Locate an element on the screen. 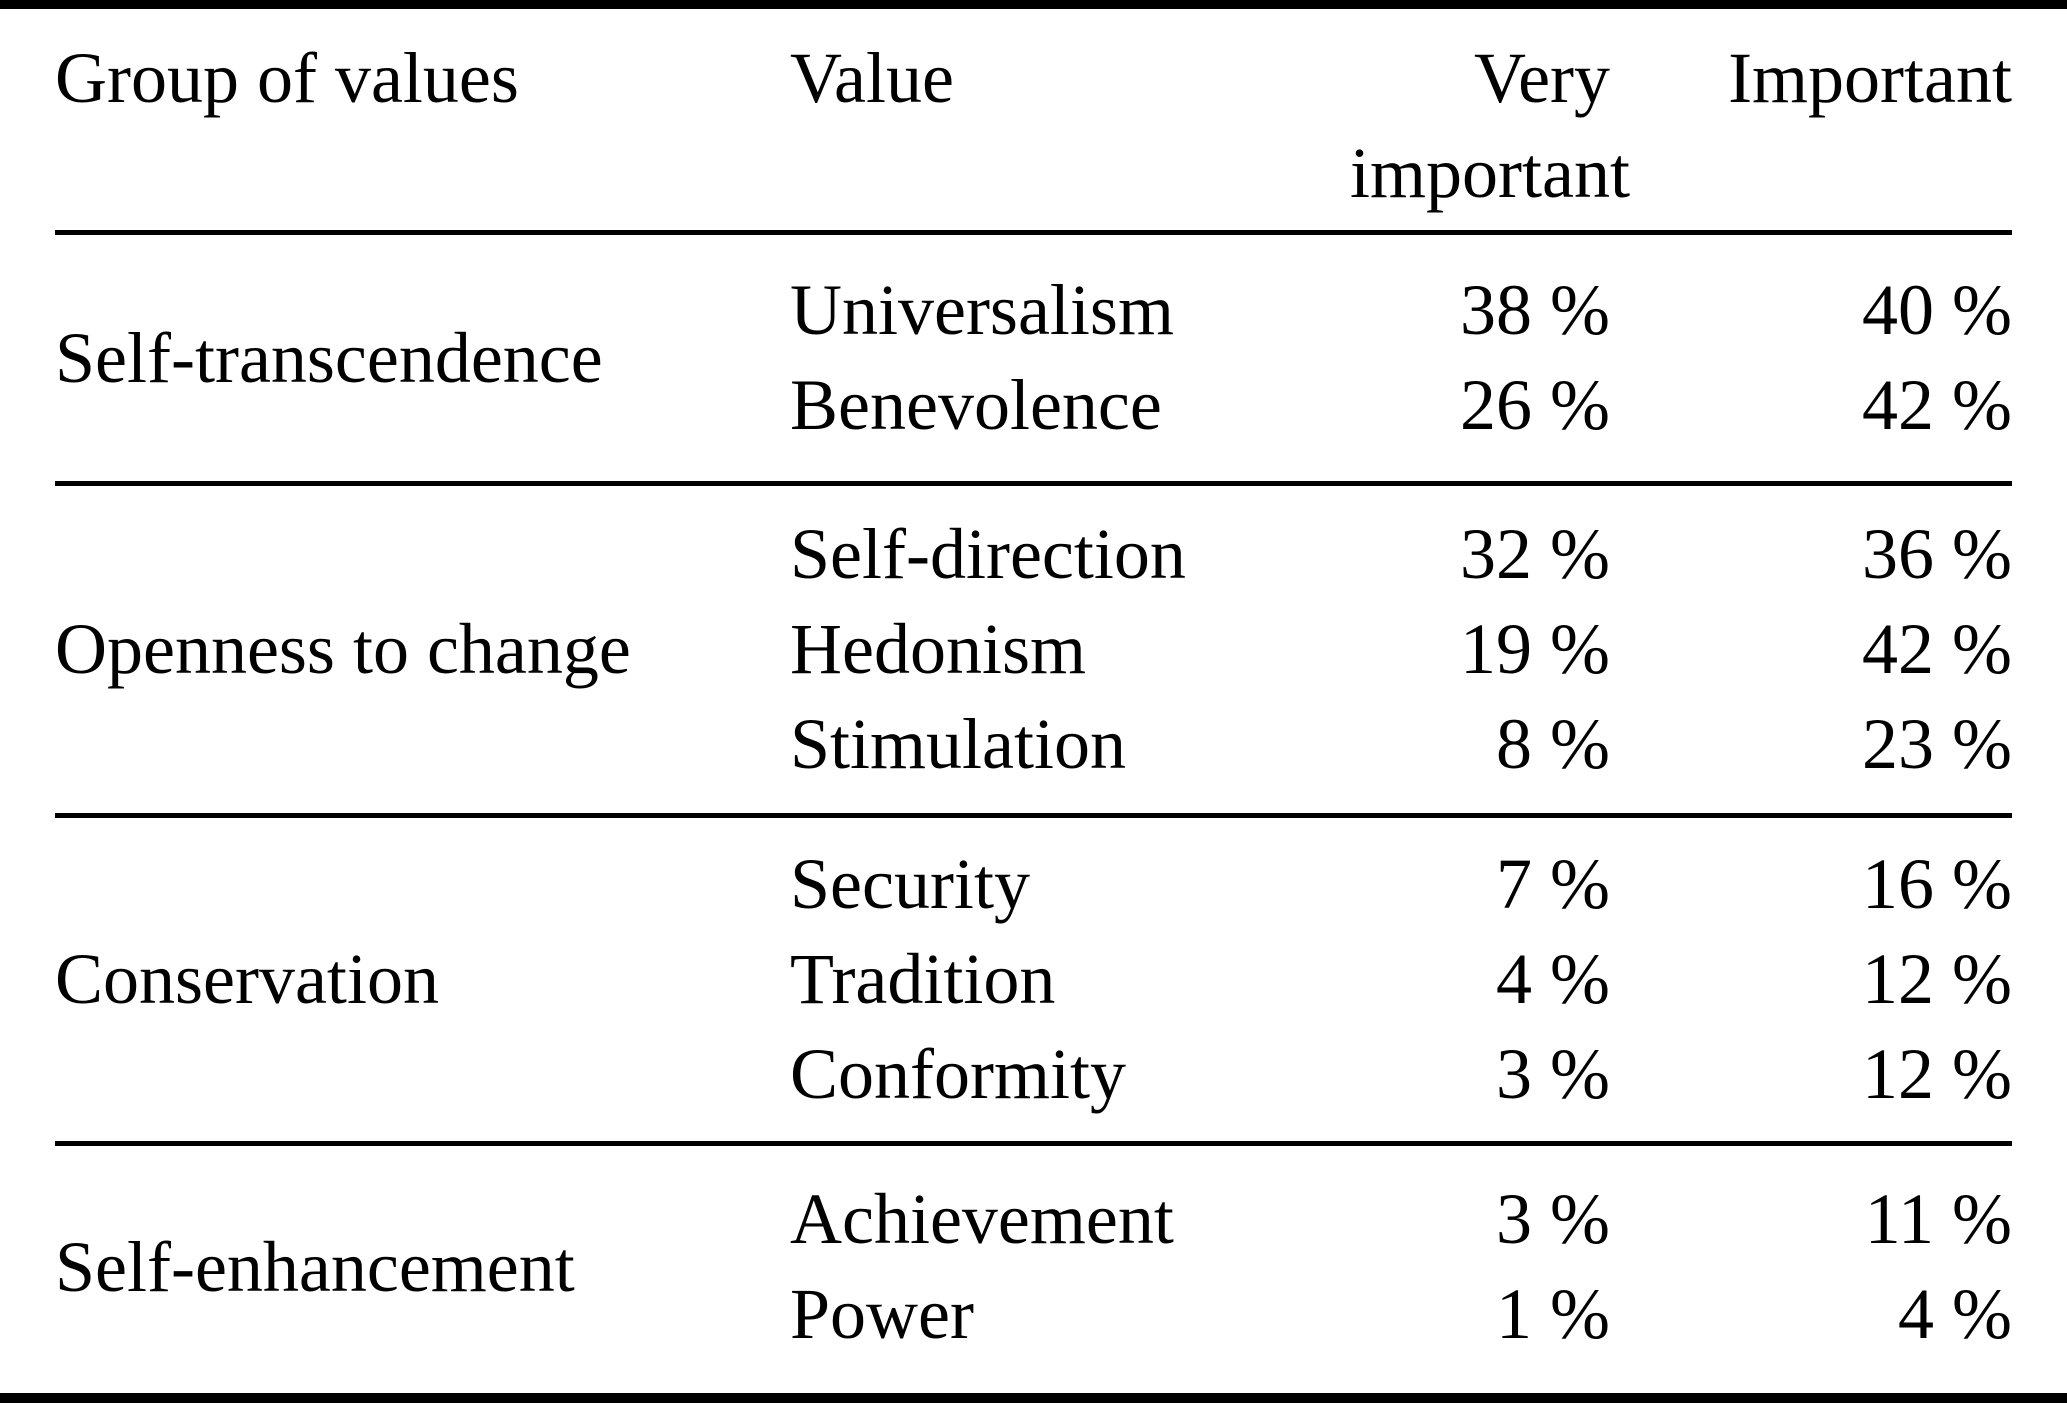 This screenshot has width=2067, height=1403. column-header-very-important-line1: Very is located at coordinates (1542, 78).